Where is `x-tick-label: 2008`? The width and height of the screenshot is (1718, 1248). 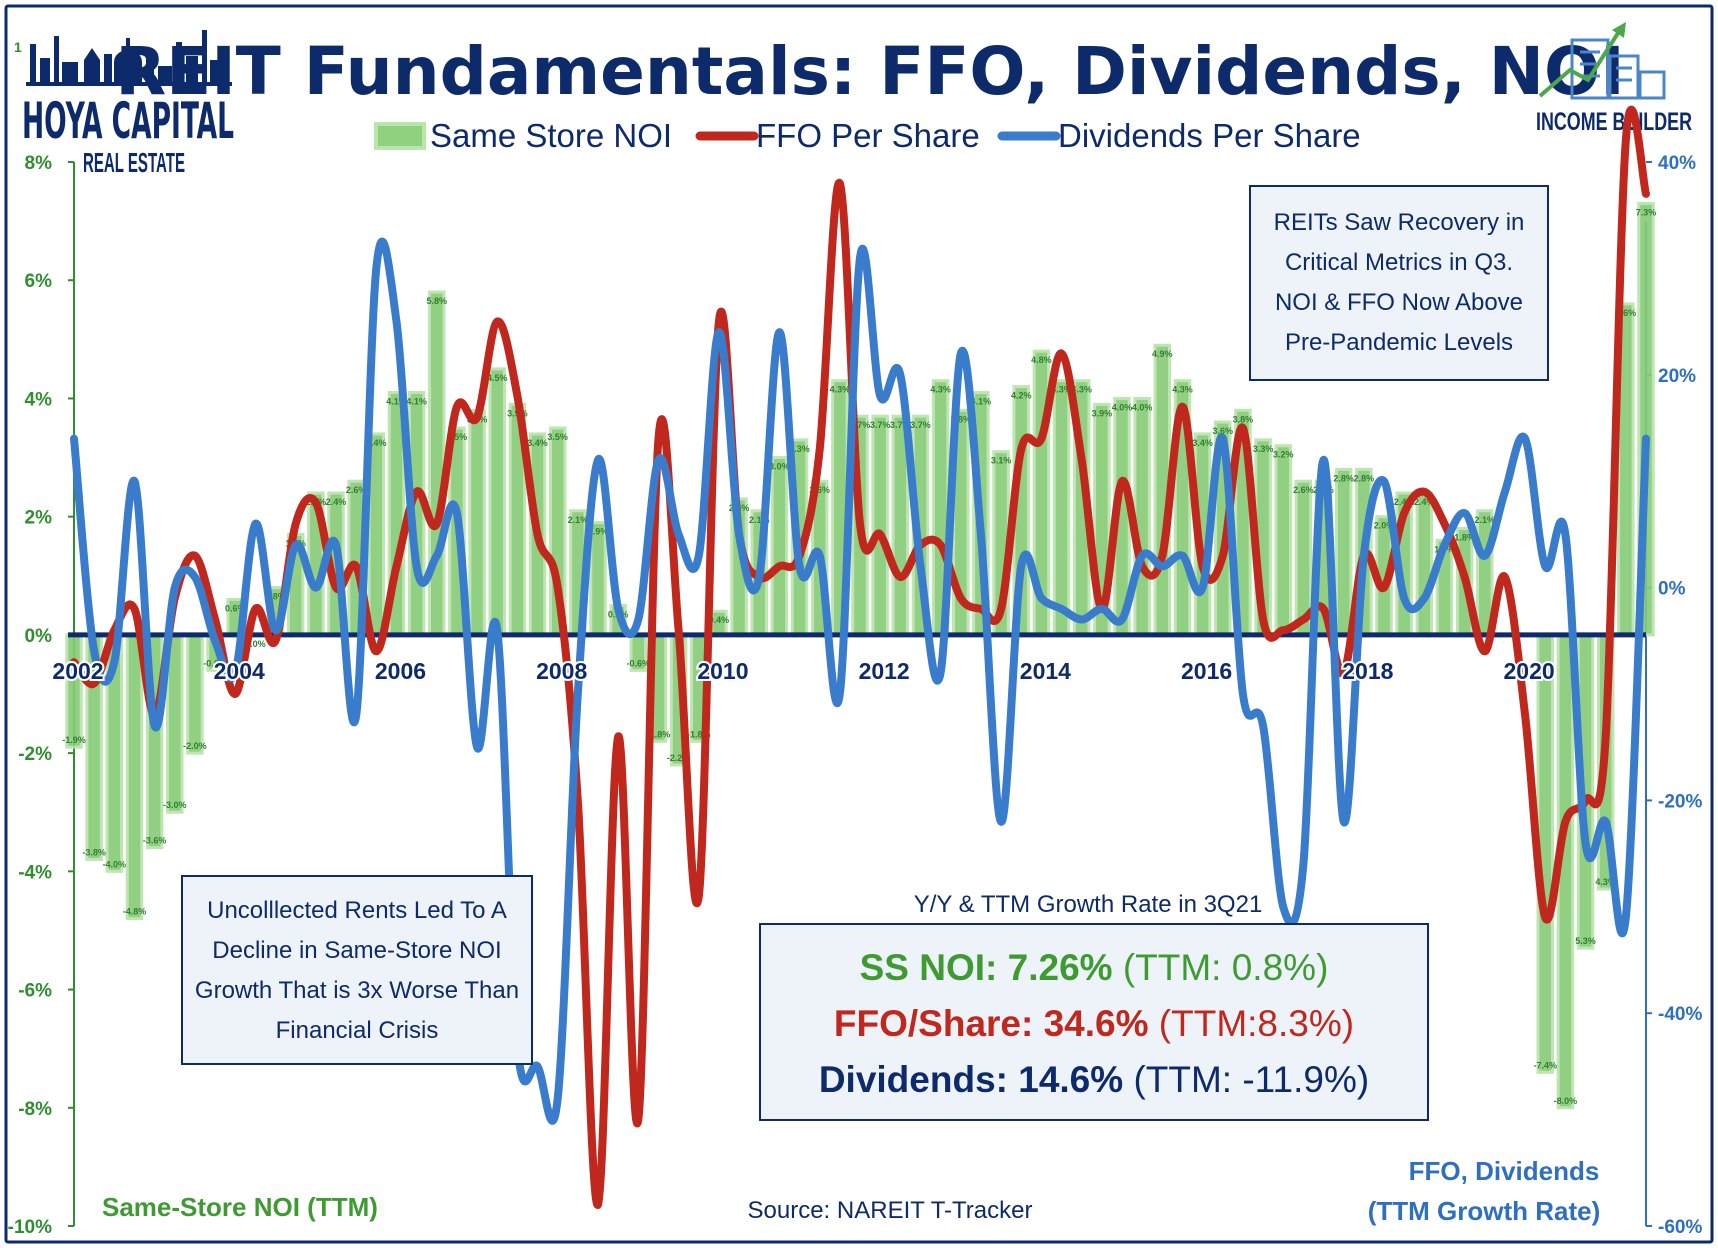 x-tick-label: 2008 is located at coordinates (561, 671).